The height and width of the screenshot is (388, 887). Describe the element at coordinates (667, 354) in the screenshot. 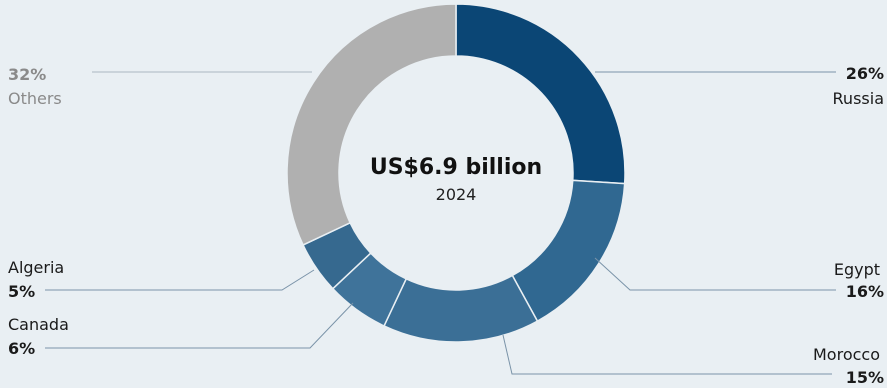

I see `leader-line-morocco` at that location.